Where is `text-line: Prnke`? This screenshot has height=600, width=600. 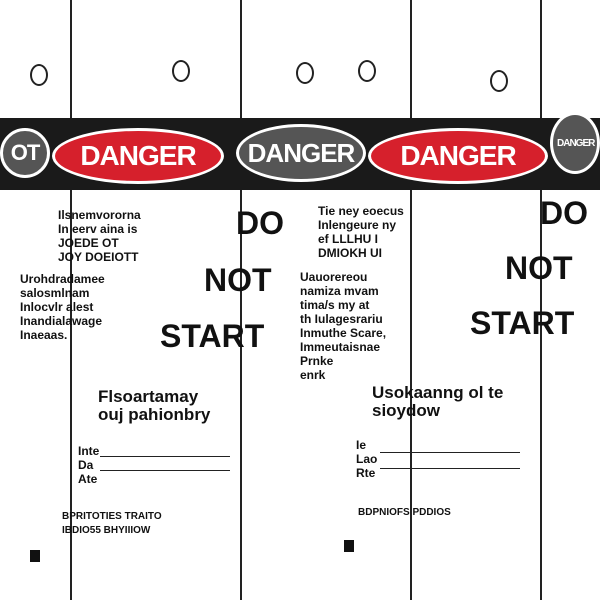
text-line: Prnke is located at coordinates (317, 361).